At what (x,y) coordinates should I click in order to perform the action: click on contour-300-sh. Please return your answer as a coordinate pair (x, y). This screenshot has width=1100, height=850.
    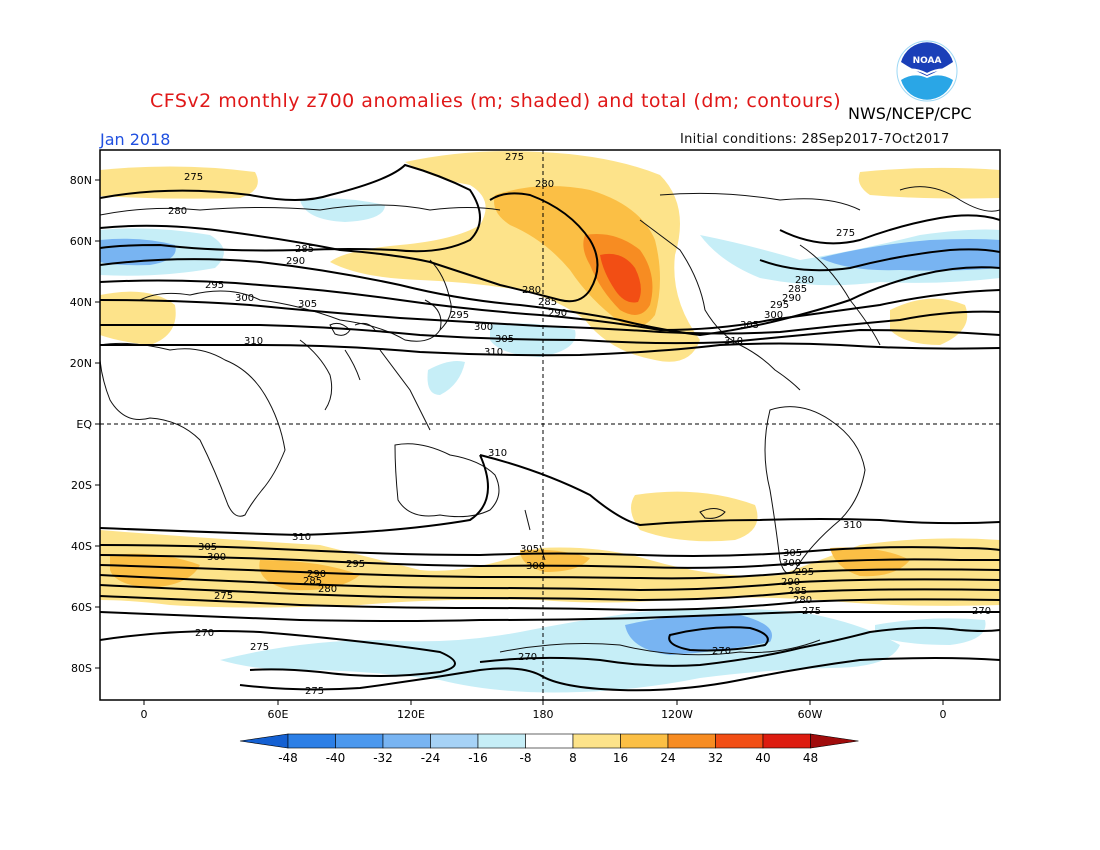
    Looking at the image, I should click on (550, 561).